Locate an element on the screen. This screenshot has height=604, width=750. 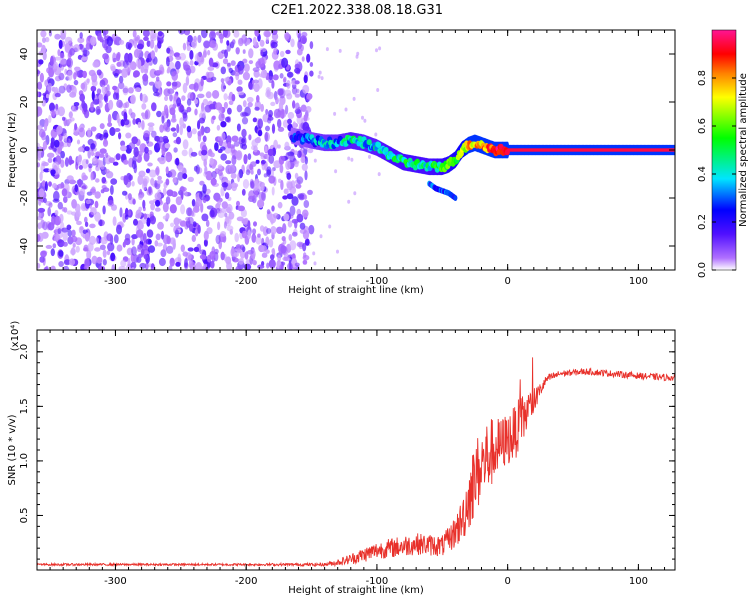
x-tick-label: -300 is located at coordinates (115, 581).